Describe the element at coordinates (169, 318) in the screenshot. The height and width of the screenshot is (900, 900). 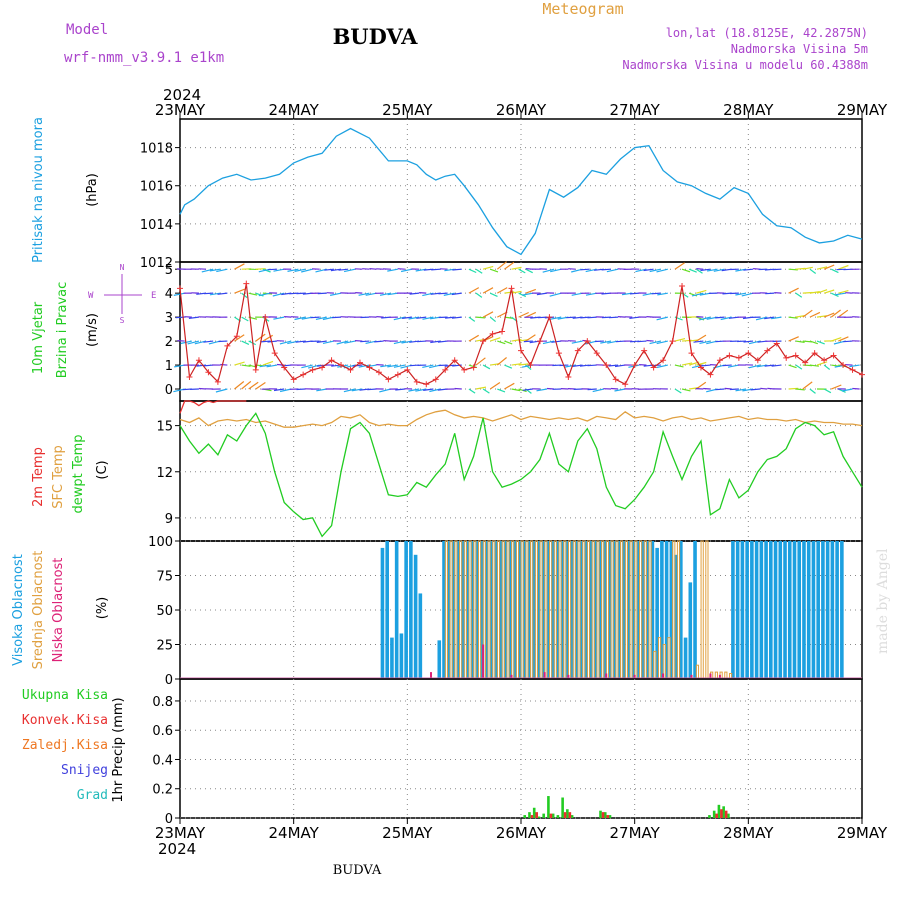
I see `wind-speed-ytick-label: 3` at that location.